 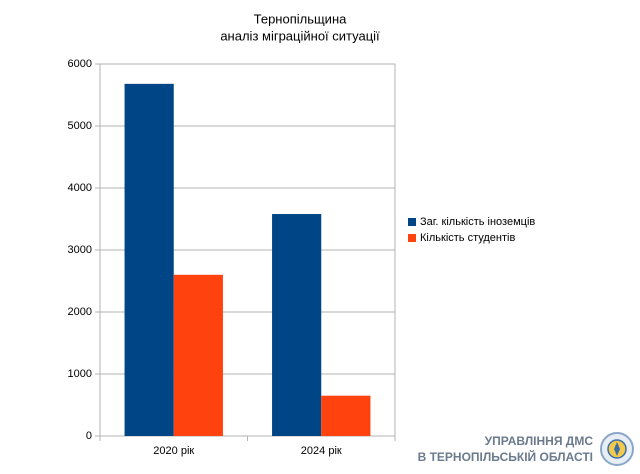 I want to click on y-tick-label: 3000, so click(x=80, y=250).